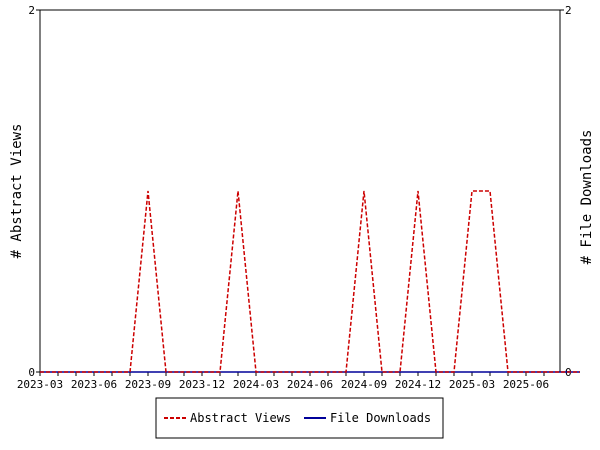 The width and height of the screenshot is (600, 450). What do you see at coordinates (472, 384) in the screenshot?
I see `x-tick-label: 2025-03` at bounding box center [472, 384].